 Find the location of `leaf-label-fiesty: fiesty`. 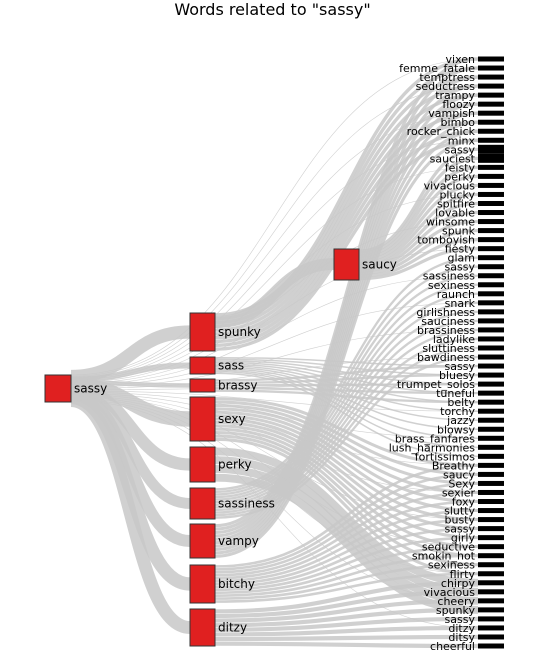

leaf-label-fiesty: fiesty is located at coordinates (460, 249).